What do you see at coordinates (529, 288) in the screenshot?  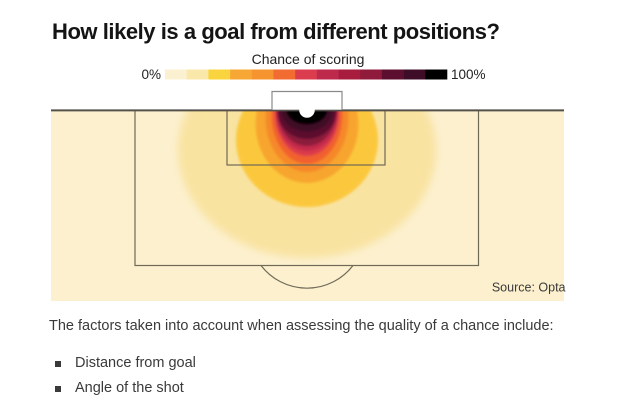 I see `svg-text: Source: Opta` at bounding box center [529, 288].